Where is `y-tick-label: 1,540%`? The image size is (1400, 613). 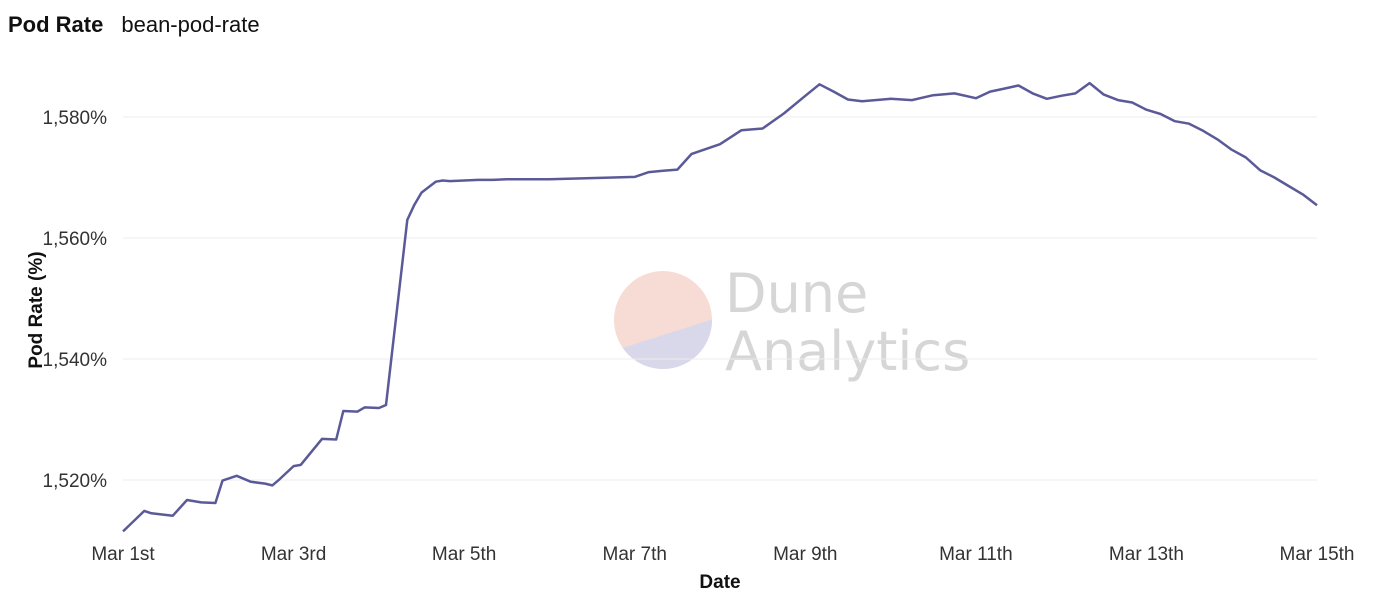
y-tick-label: 1,540% is located at coordinates (75, 360).